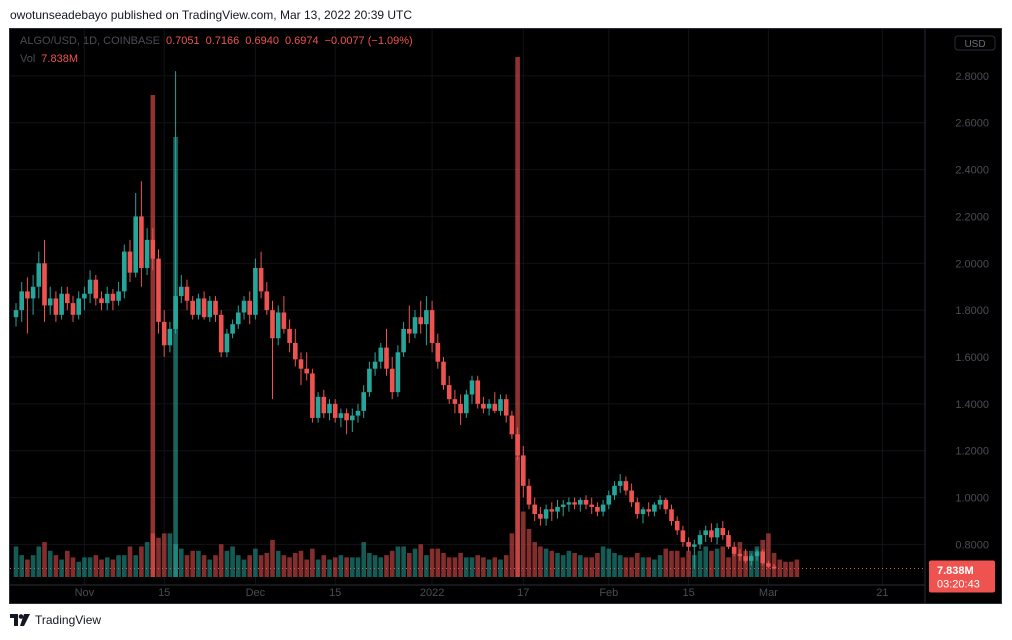 The width and height of the screenshot is (1012, 640). Describe the element at coordinates (882, 593) in the screenshot. I see `x-tick-label: 21` at that location.